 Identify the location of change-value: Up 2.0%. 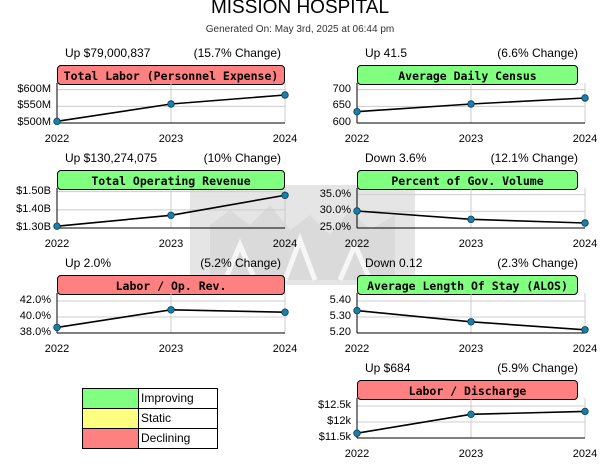
(88, 263).